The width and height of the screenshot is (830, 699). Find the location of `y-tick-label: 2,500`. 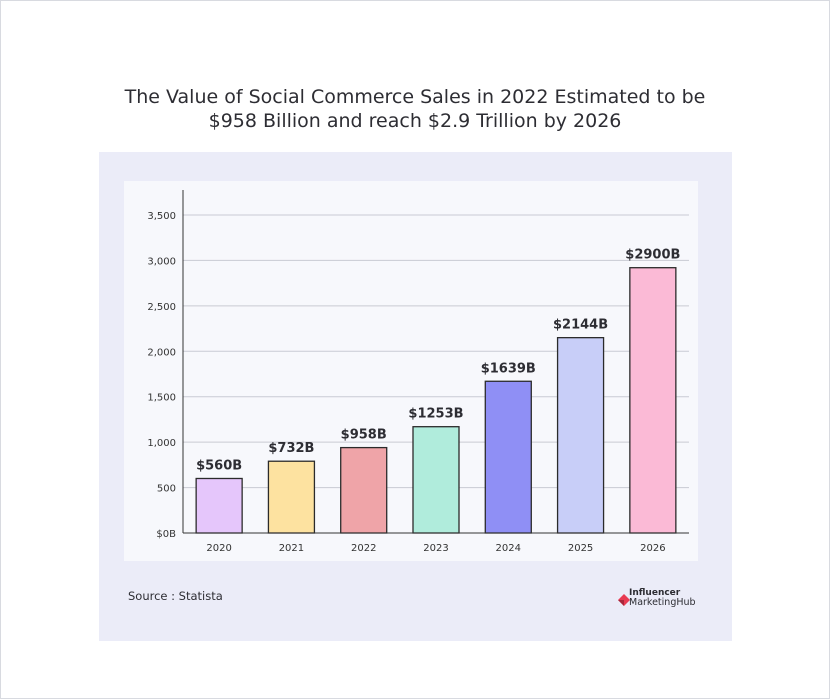

y-tick-label: 2,500 is located at coordinates (161, 307).